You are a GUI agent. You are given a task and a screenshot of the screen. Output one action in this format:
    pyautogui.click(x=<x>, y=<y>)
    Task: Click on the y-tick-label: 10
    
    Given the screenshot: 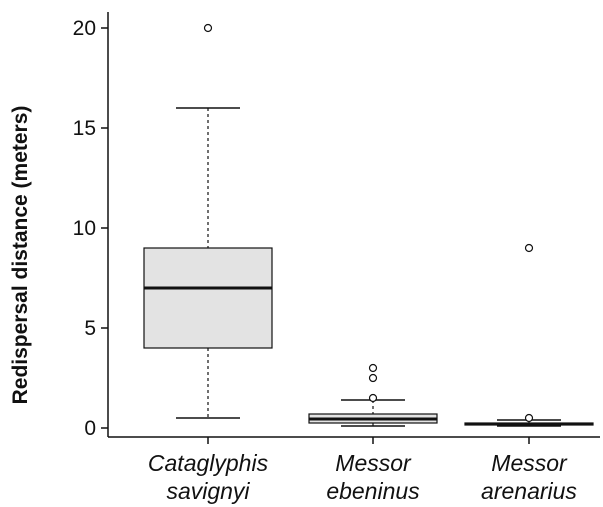 What is the action you would take?
    pyautogui.click(x=84, y=228)
    